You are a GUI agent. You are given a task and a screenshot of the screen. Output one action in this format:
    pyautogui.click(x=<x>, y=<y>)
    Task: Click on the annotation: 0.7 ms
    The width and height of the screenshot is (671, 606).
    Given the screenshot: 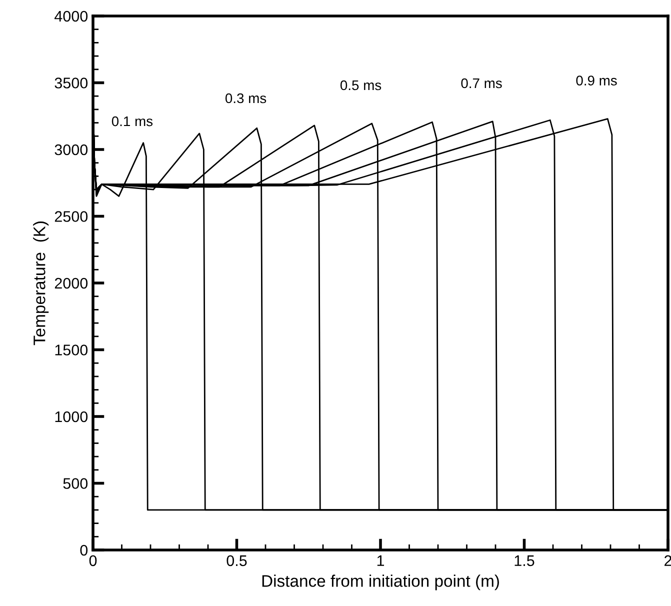 What is the action you would take?
    pyautogui.click(x=481, y=83)
    